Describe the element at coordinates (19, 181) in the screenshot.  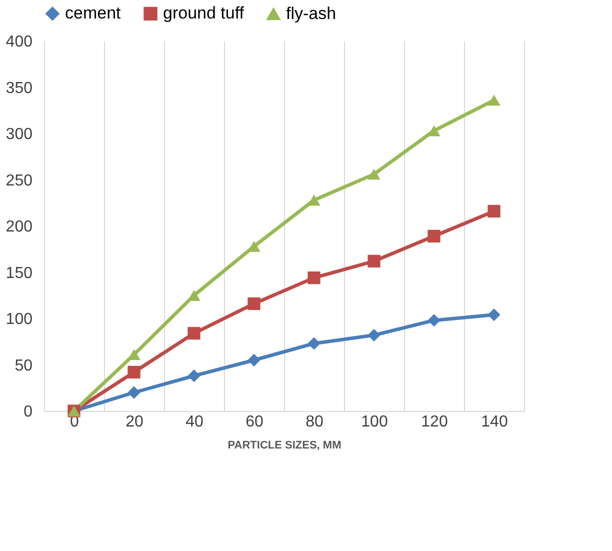
I see `y-tick-label: 250` at that location.